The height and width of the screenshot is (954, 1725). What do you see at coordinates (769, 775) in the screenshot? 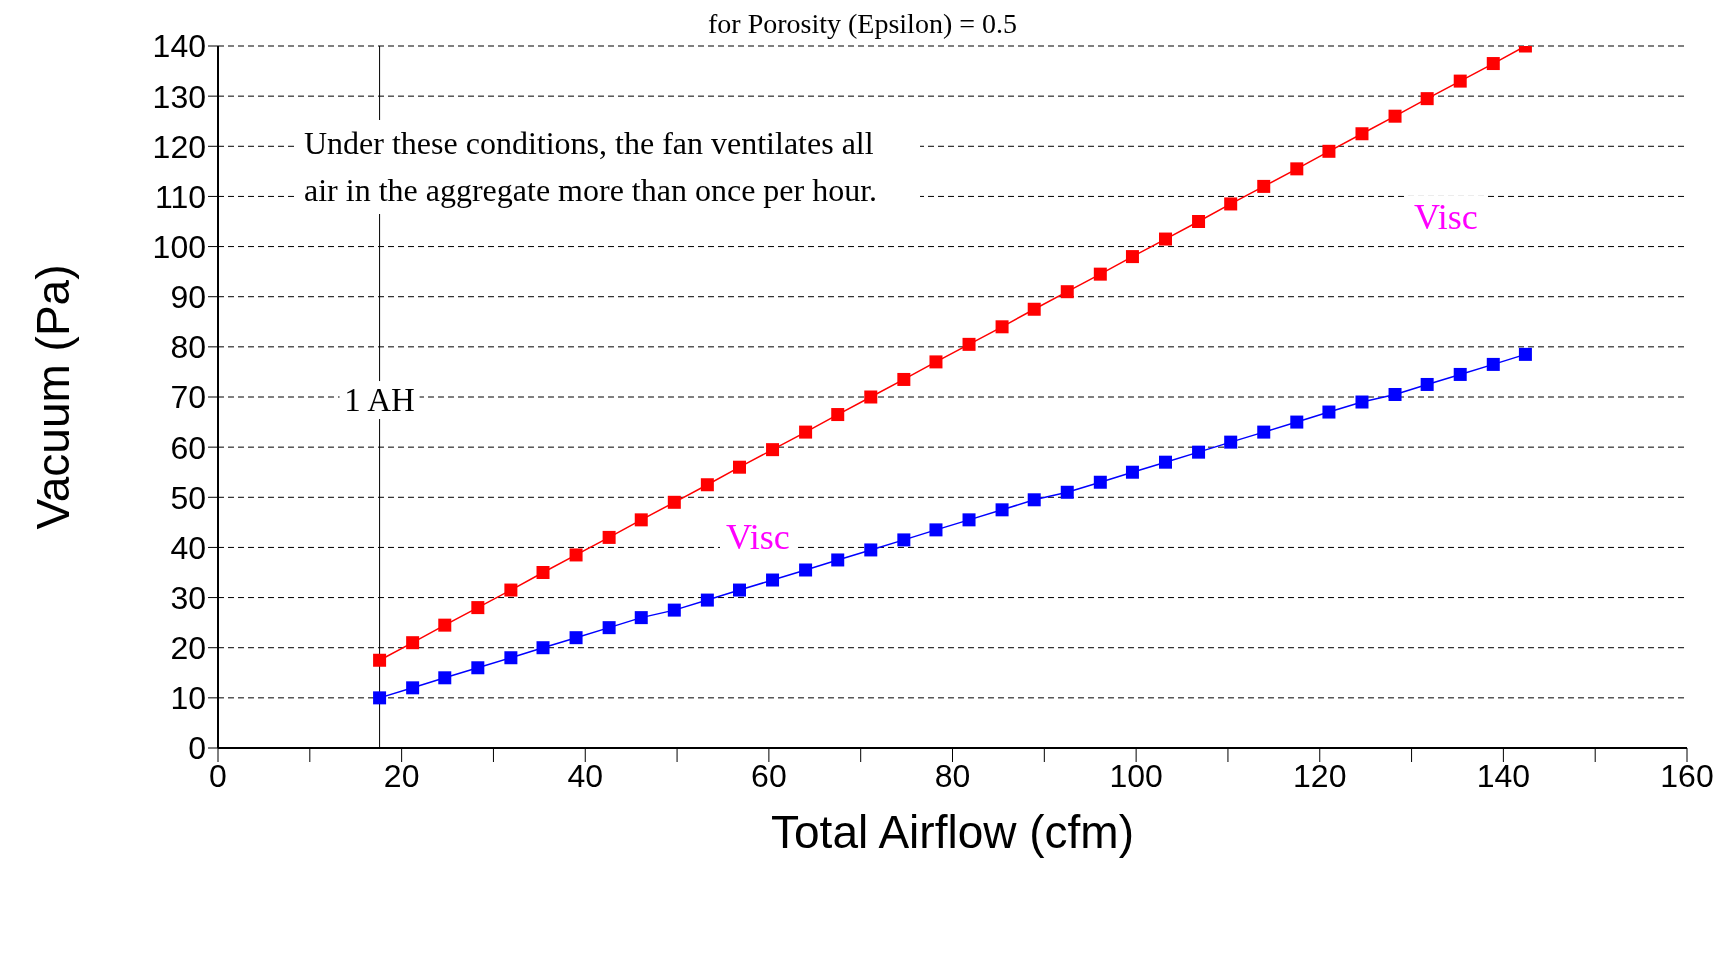
I see `x-tick-label: 60` at bounding box center [769, 775].